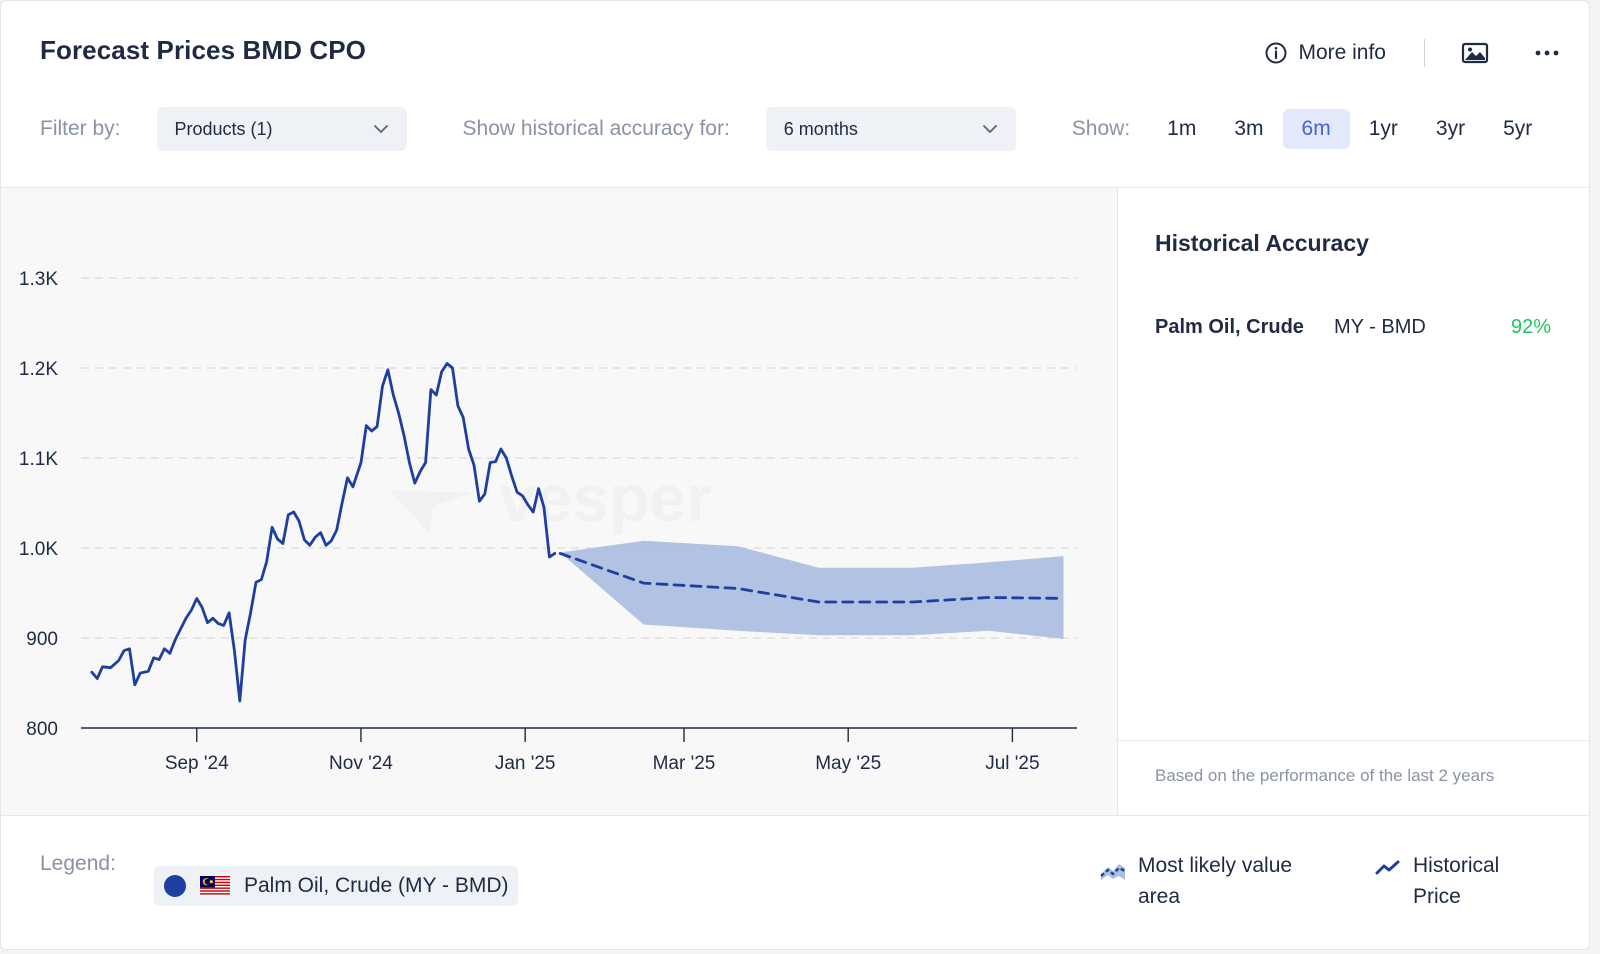  Describe the element at coordinates (1411, 53) in the screenshot. I see `header-actions: More info` at that location.